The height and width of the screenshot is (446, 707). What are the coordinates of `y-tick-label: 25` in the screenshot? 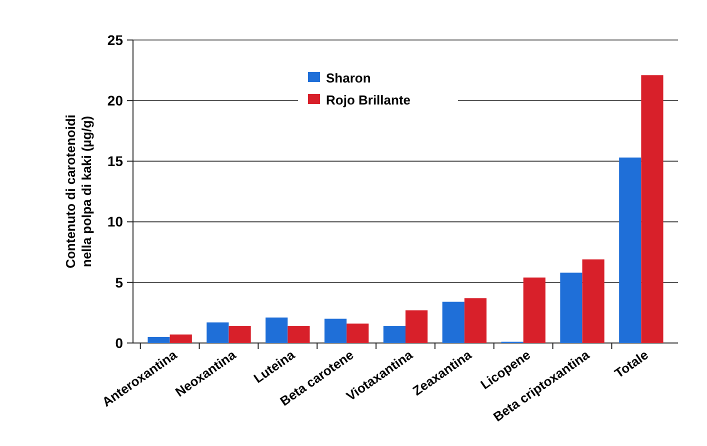 It's located at (115, 40).